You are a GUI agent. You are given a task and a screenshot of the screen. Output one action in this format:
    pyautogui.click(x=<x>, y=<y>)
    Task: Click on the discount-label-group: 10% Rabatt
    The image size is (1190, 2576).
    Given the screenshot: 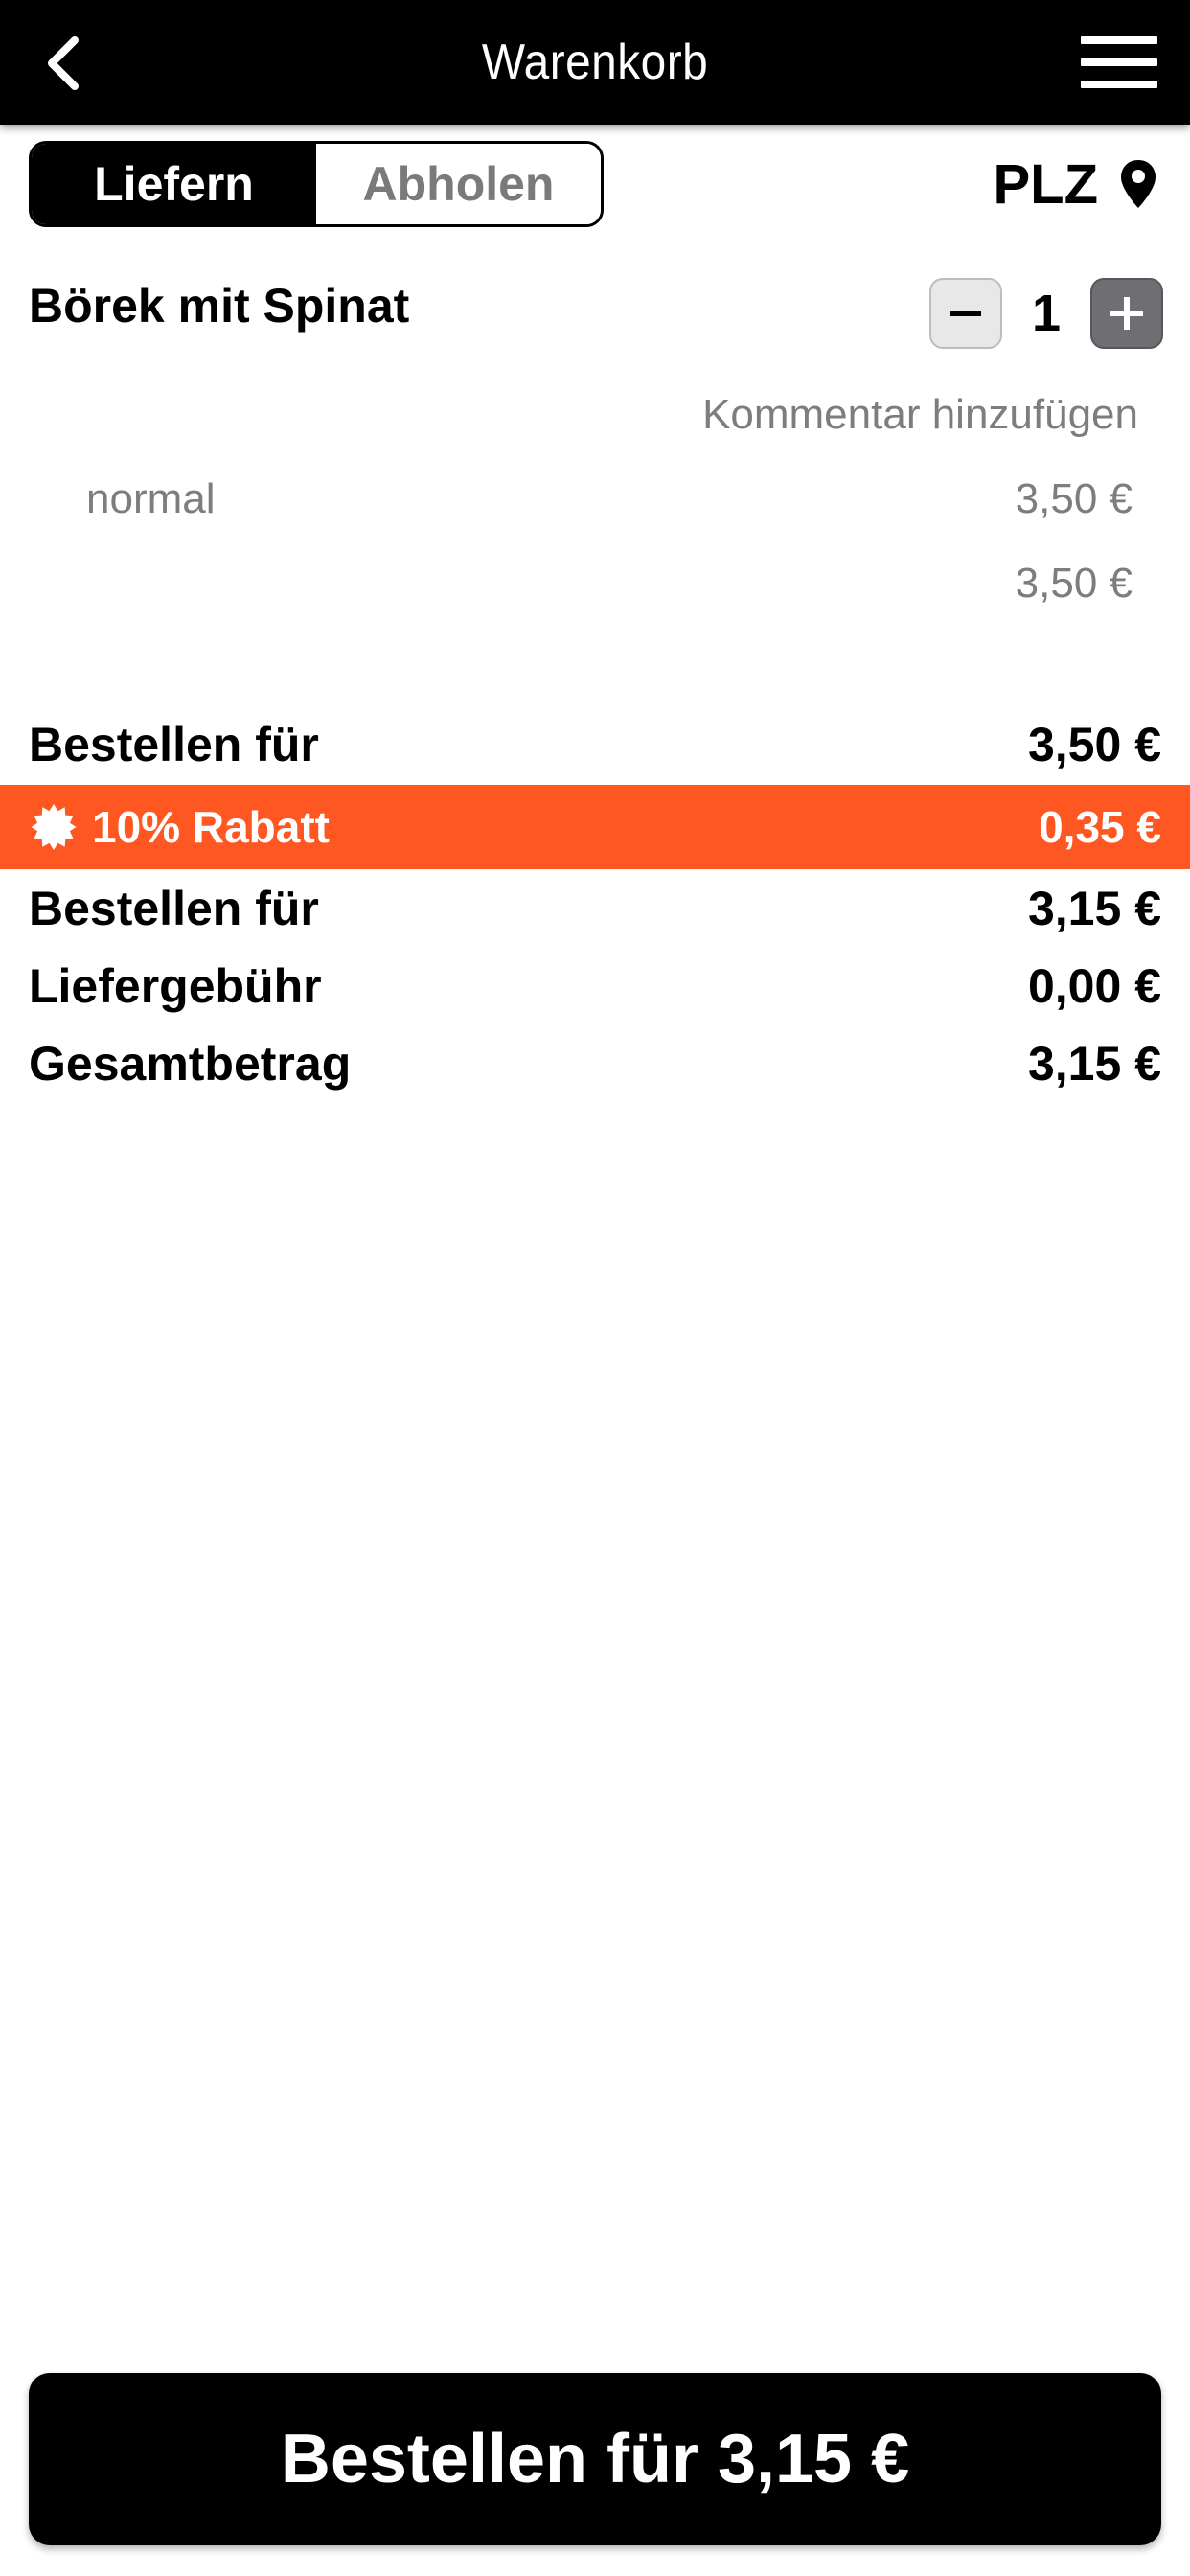 What is the action you would take?
    pyautogui.click(x=179, y=827)
    